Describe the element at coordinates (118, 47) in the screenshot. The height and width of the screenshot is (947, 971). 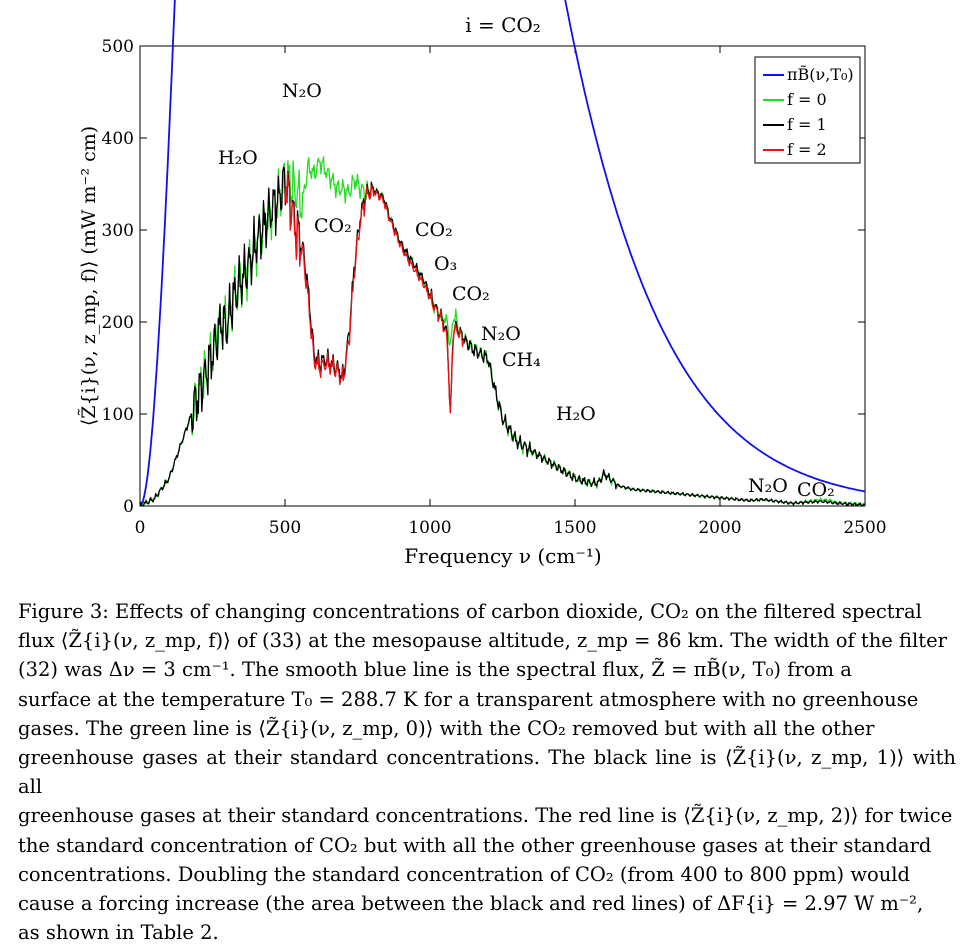
I see `y-tick-label: 500` at that location.